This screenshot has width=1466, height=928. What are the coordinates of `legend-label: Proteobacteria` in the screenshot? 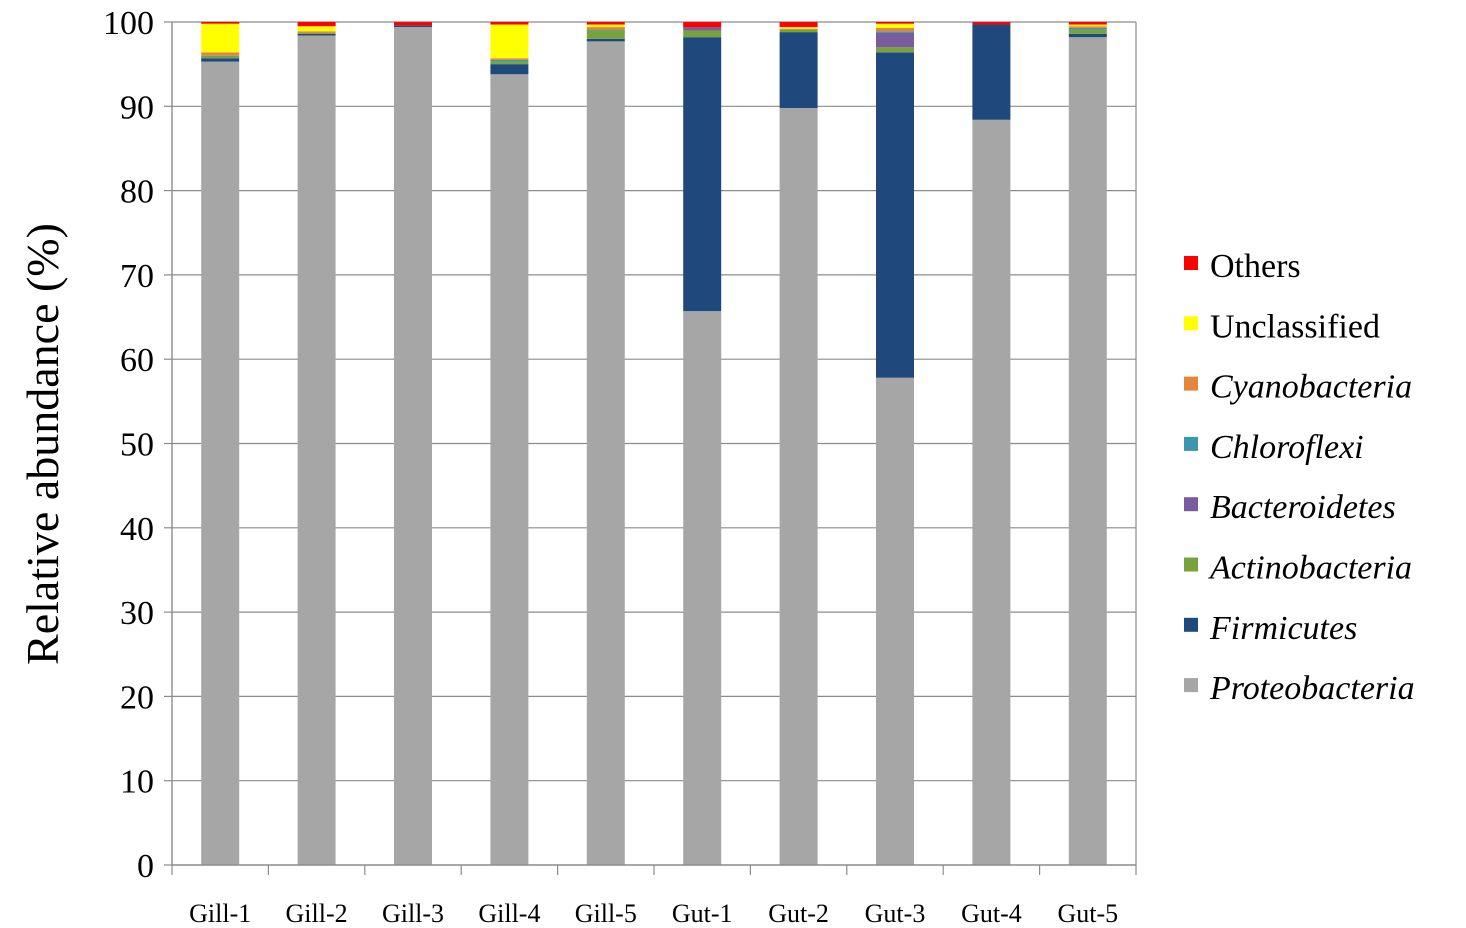 It's located at (1312, 688).